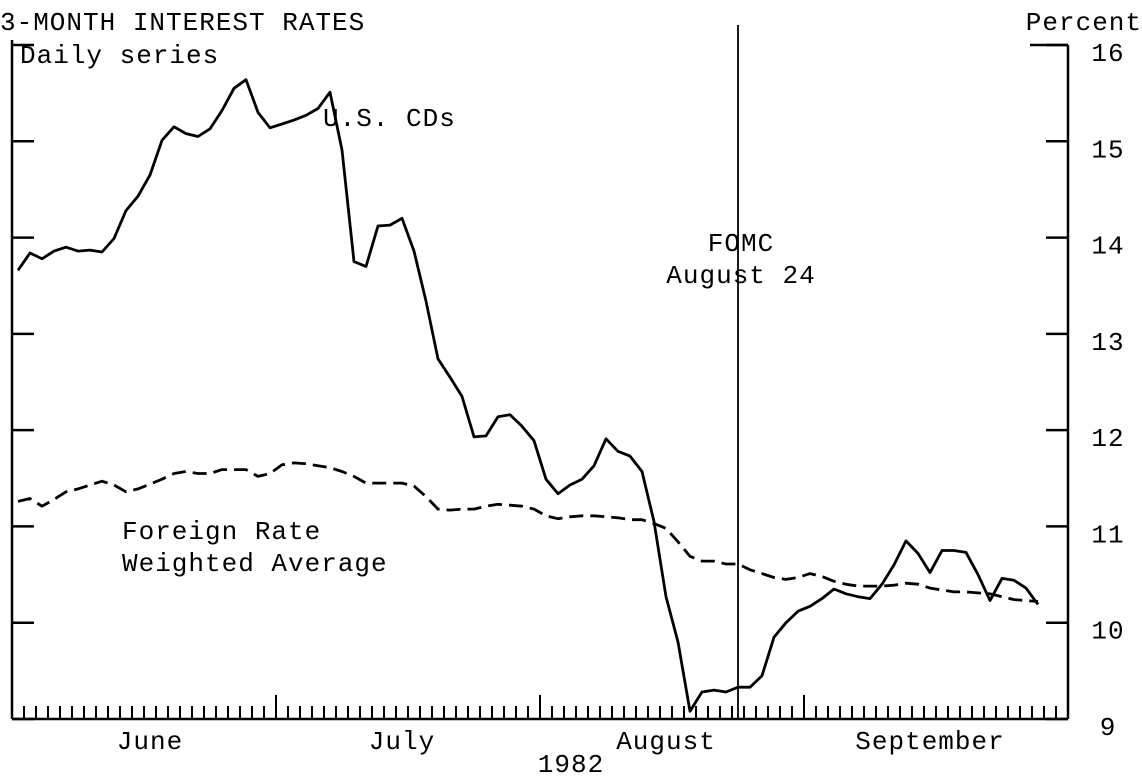 The height and width of the screenshot is (784, 1142). What do you see at coordinates (1107, 54) in the screenshot?
I see `y-tick-label: 16` at bounding box center [1107, 54].